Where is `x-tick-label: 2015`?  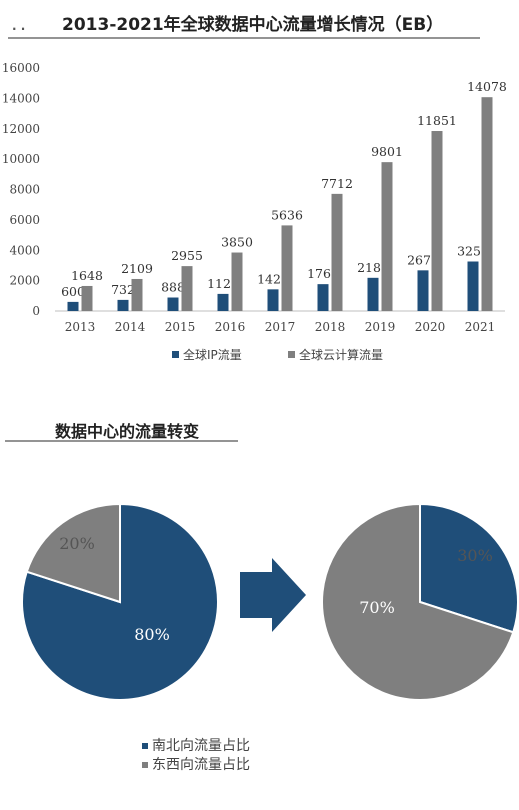
x-tick-label: 2015 is located at coordinates (180, 327).